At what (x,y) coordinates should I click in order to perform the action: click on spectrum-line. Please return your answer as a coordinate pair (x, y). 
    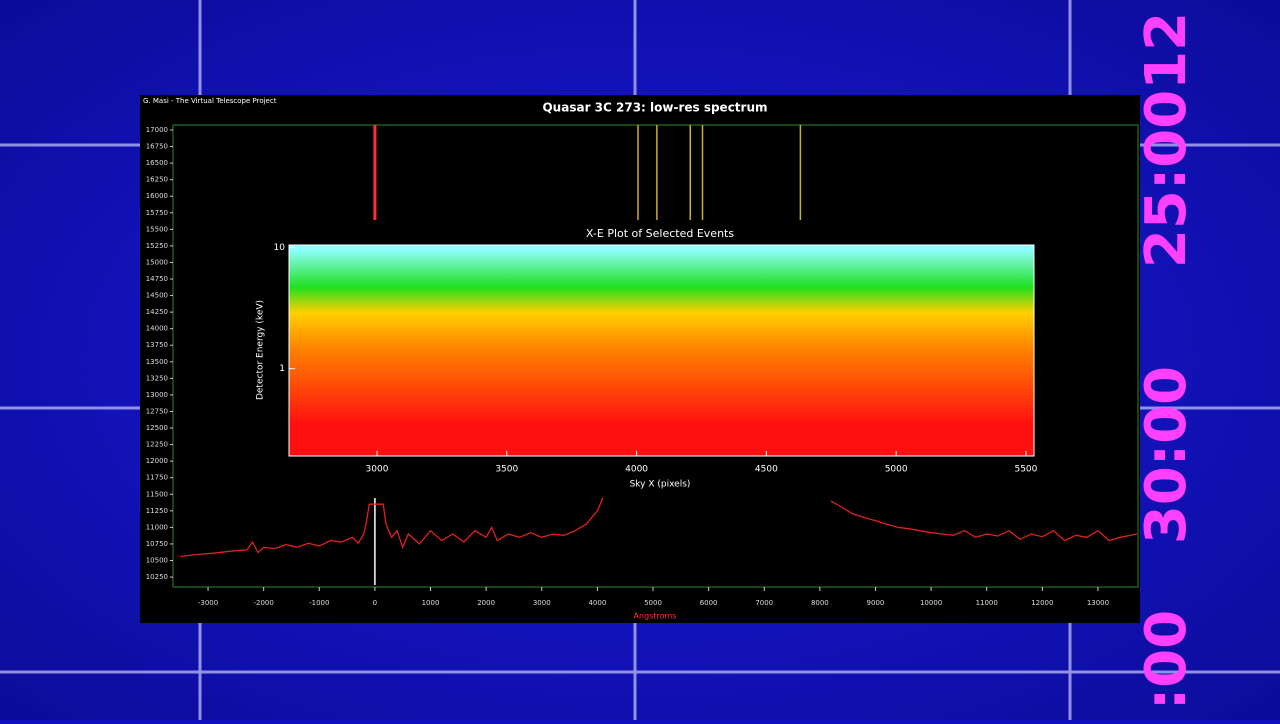
    Looking at the image, I should click on (659, 527).